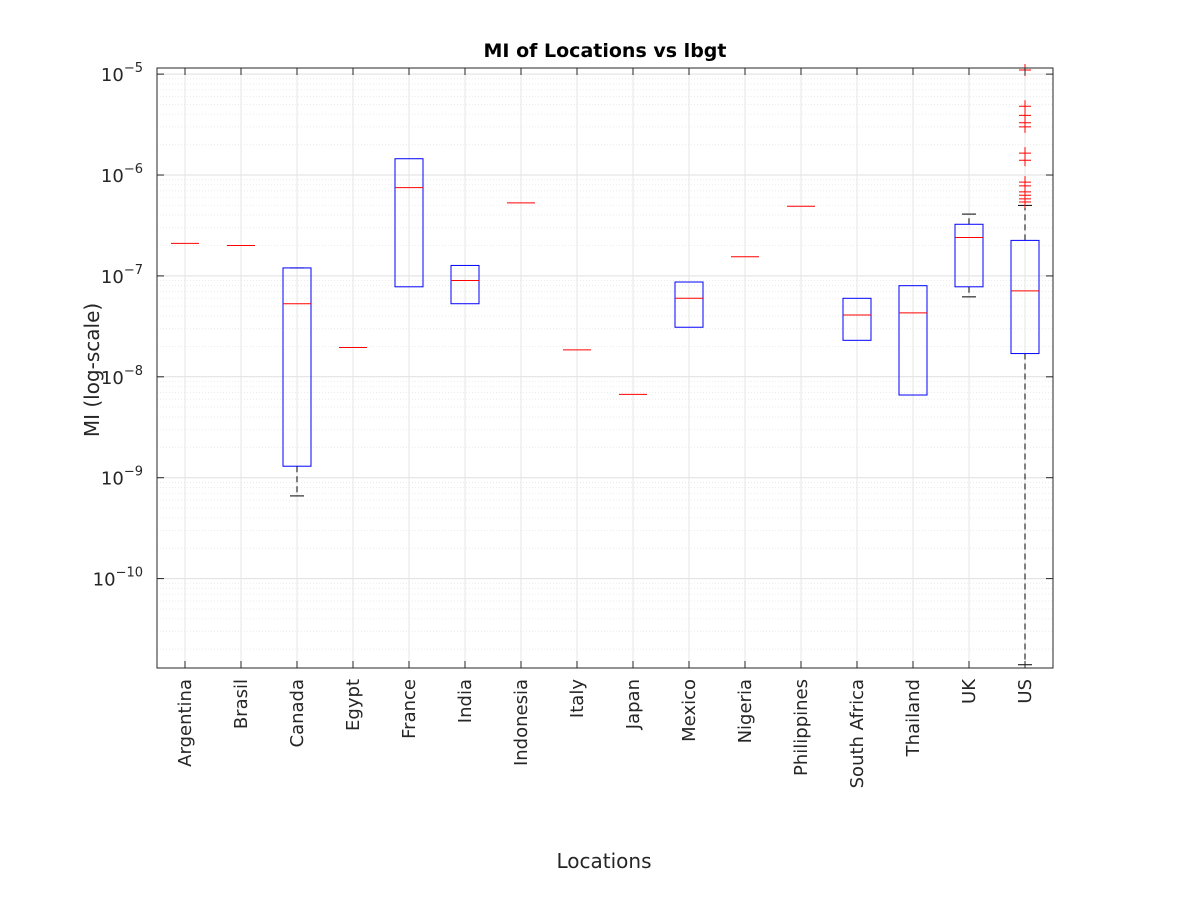  Describe the element at coordinates (857, 733) in the screenshot. I see `x-tick-label: South Africa` at that location.